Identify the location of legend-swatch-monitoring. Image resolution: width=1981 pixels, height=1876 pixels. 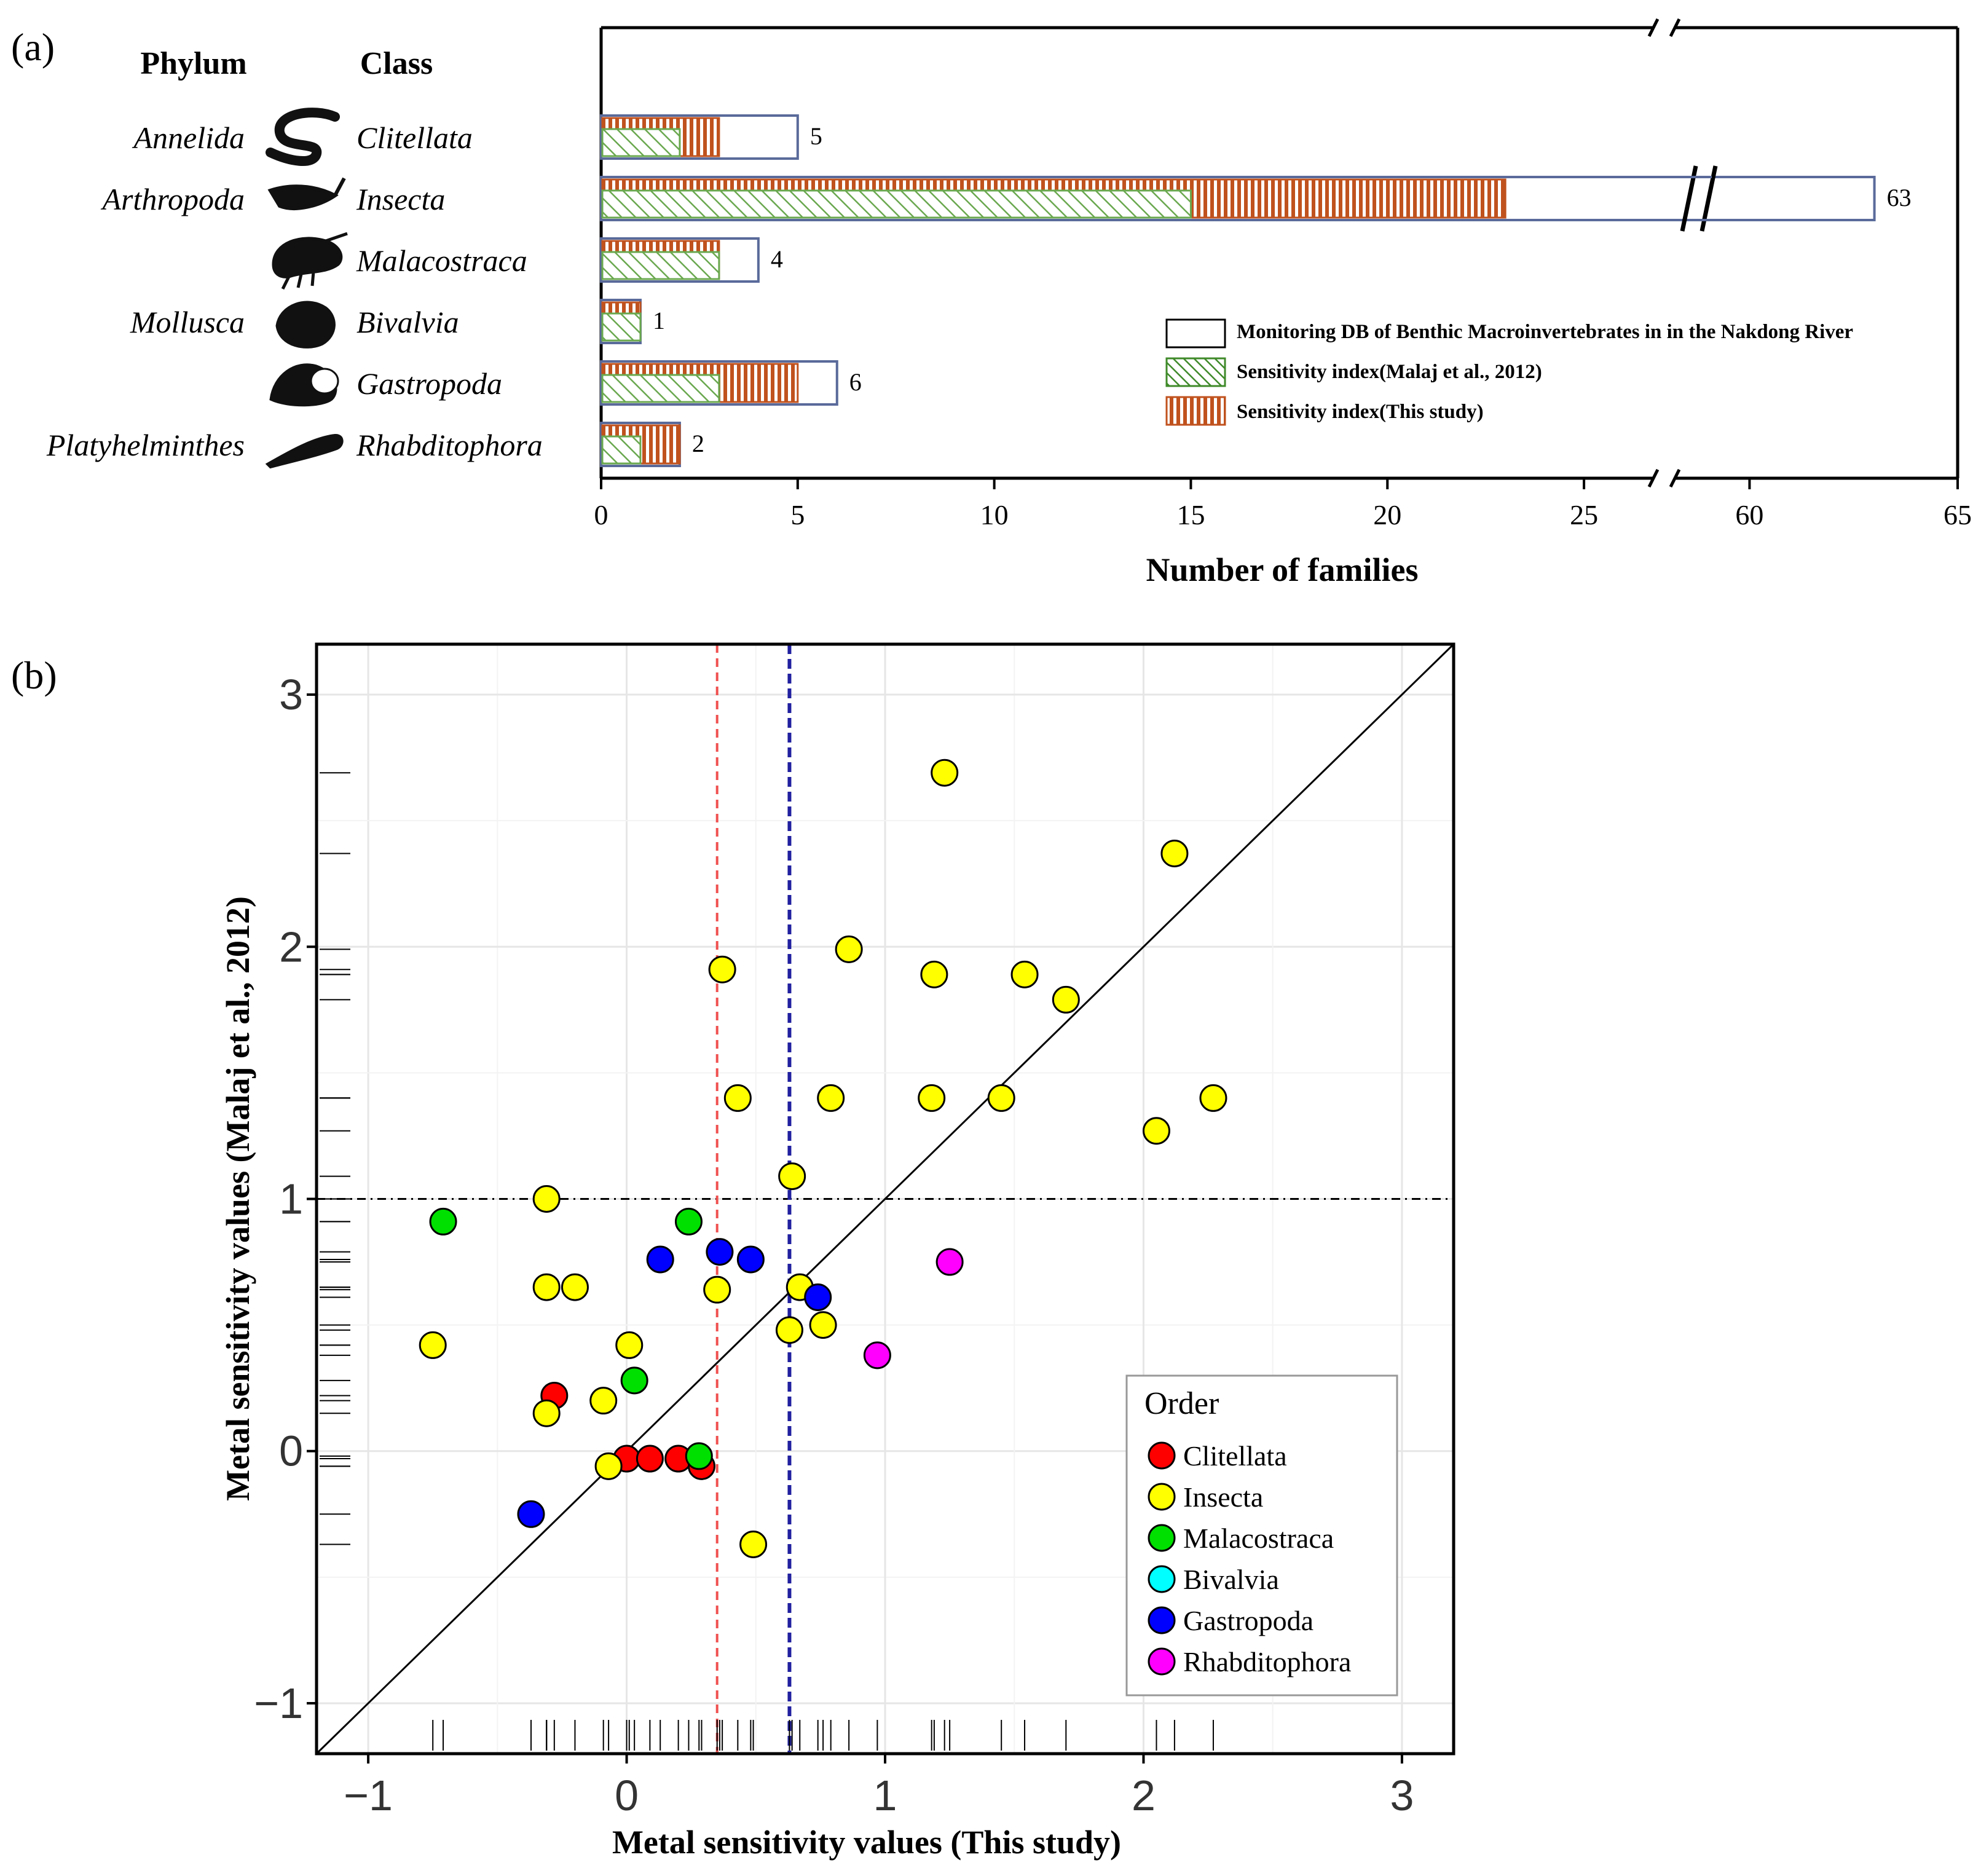
(1195, 333).